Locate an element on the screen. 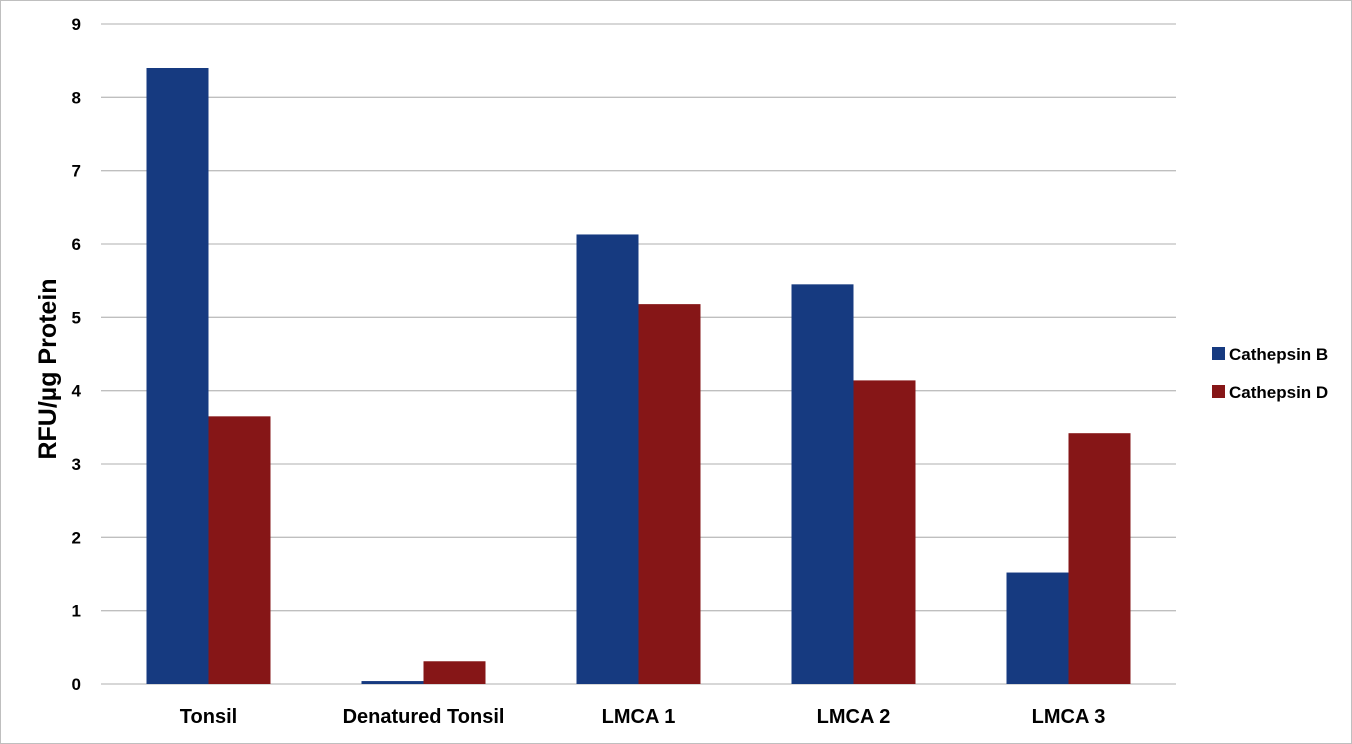  y-tick-label: 5 is located at coordinates (76, 317).